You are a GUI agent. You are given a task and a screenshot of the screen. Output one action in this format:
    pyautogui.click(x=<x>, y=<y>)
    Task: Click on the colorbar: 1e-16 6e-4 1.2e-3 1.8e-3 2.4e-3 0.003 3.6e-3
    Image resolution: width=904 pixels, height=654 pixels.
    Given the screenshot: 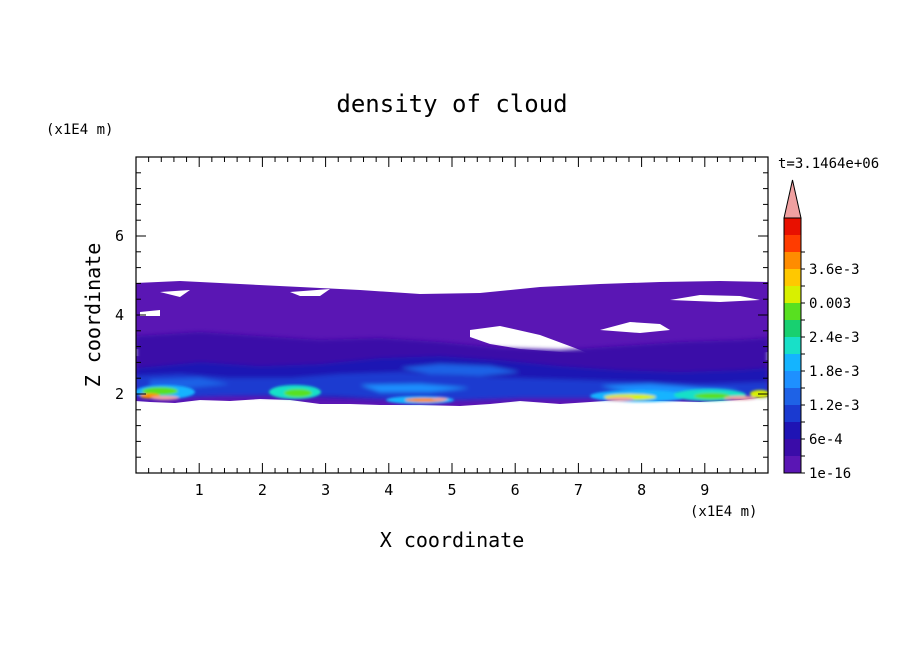 What is the action you would take?
    pyautogui.click(x=821, y=330)
    